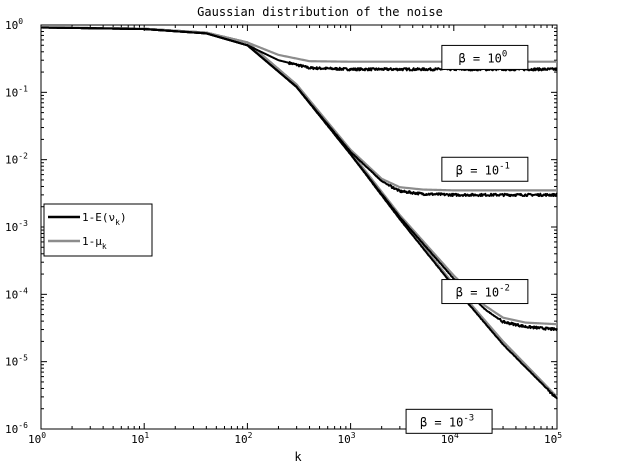 This screenshot has width=627, height=465. I want to click on beta-label-text: β = 10-1, so click(483, 169).